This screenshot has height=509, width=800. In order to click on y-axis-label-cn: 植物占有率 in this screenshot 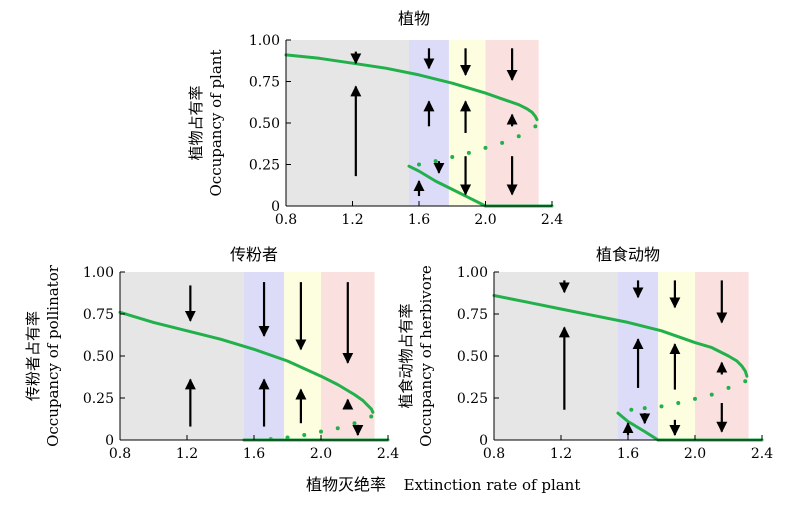, I will do `click(196, 122)`.